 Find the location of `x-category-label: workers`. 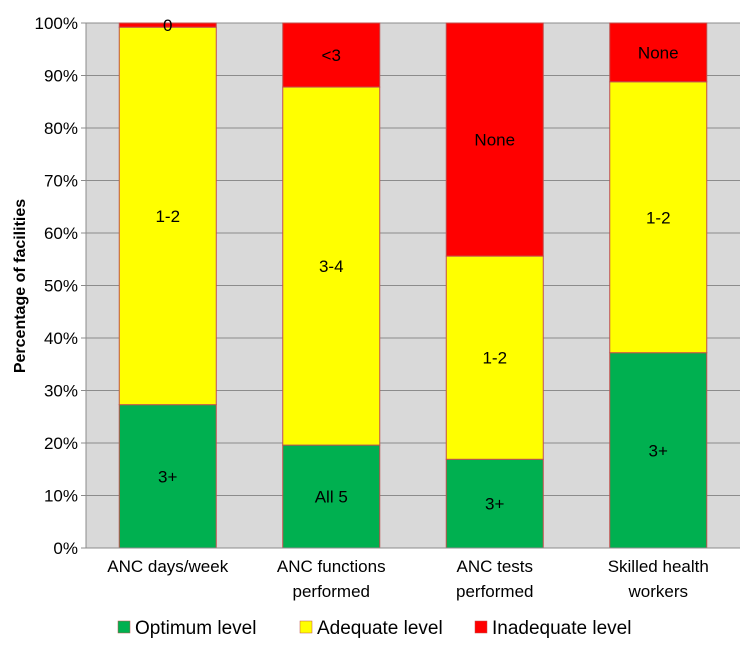

x-category-label: workers is located at coordinates (657, 591).